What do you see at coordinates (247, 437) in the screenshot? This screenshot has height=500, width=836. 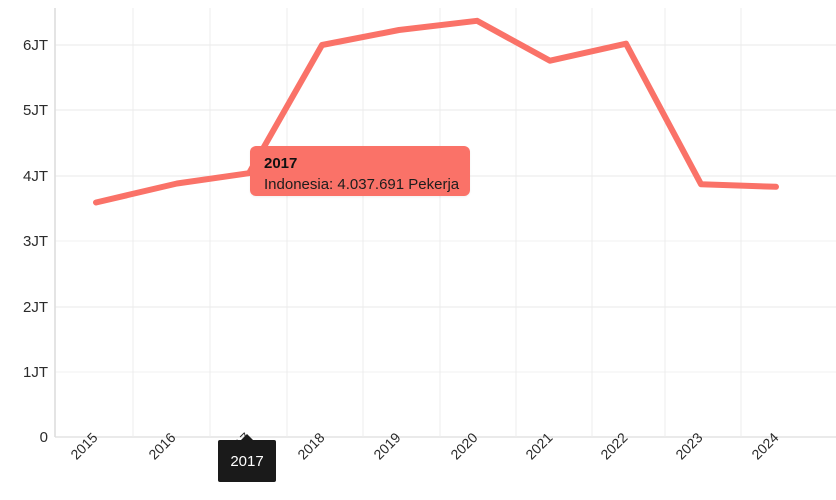 I see `caret-up-icon` at bounding box center [247, 437].